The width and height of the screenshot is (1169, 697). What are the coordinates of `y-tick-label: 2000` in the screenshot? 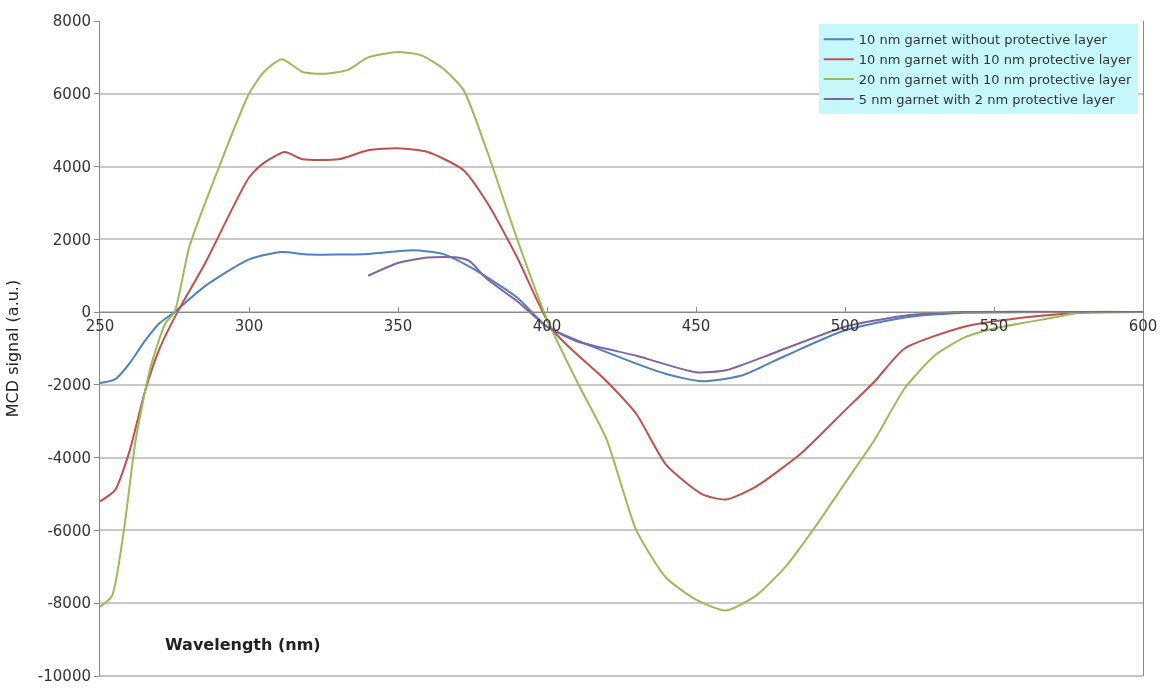 It's located at (71, 239).